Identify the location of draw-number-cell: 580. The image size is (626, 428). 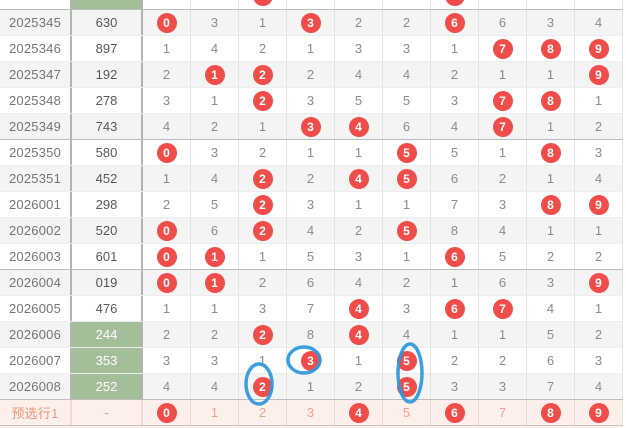
(107, 152).